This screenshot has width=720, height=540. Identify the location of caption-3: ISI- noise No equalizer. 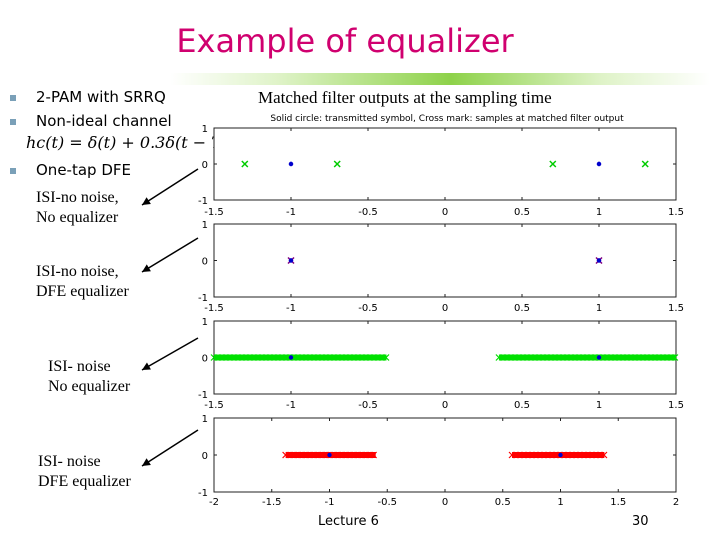
(89, 377).